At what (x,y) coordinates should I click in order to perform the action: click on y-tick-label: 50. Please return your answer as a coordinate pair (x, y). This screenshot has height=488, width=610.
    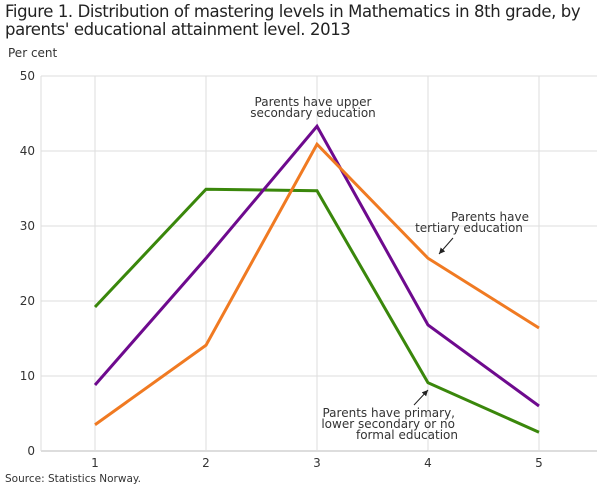
    Looking at the image, I should click on (27, 76).